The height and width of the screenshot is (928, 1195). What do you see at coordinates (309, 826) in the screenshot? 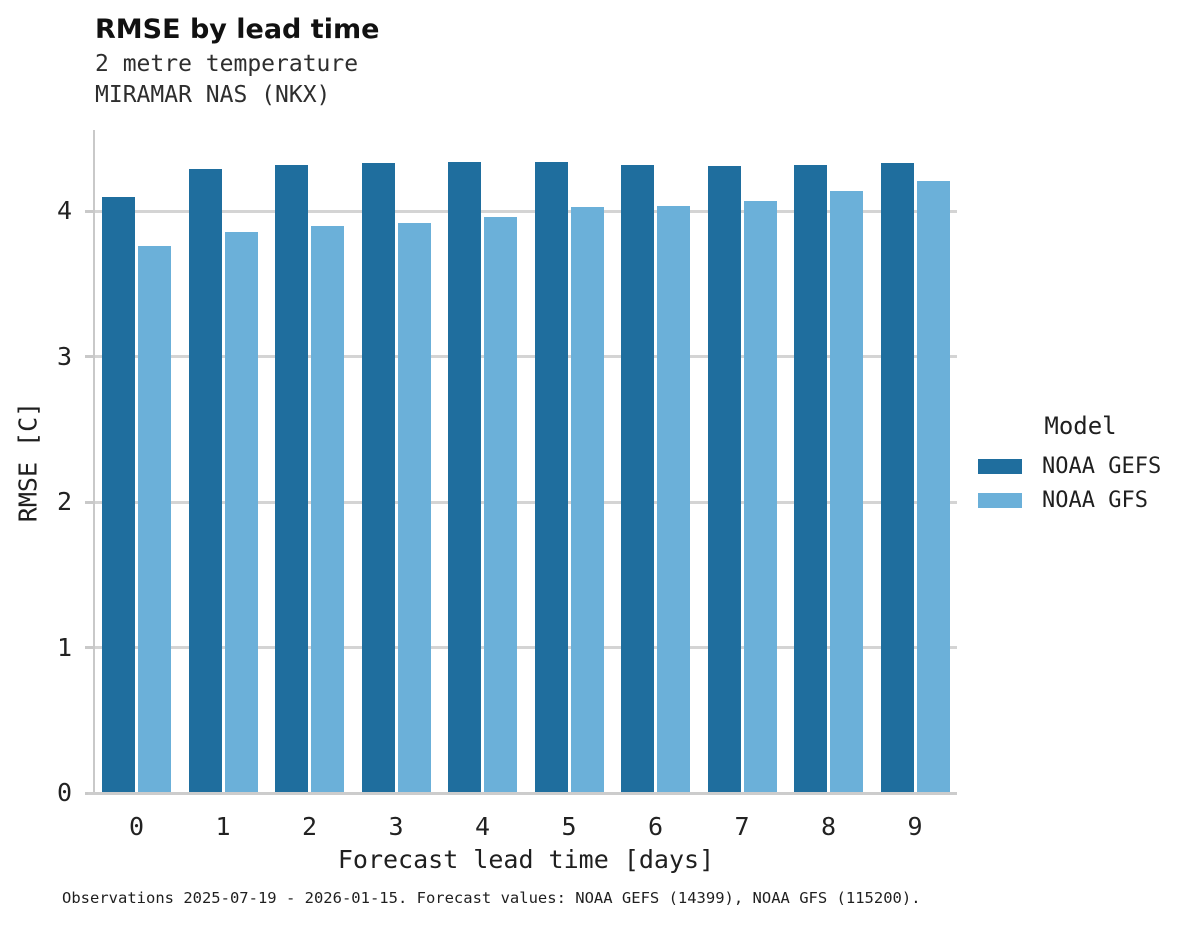
I see `x-tick-label-2: 2` at bounding box center [309, 826].